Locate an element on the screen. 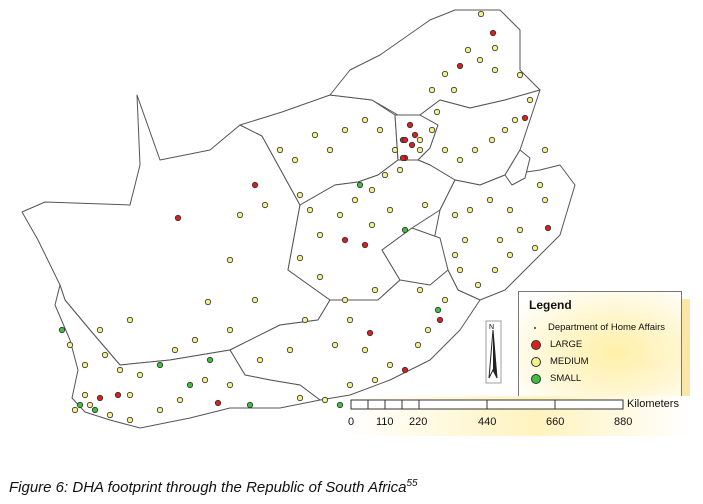 Image resolution: width=703 pixels, height=504 pixels. north-arrow-icon: N is located at coordinates (493, 352).